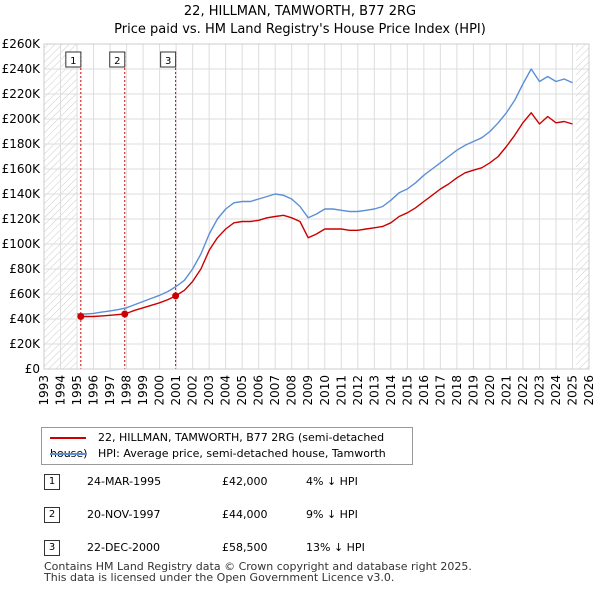  What do you see at coordinates (25, 344) in the screenshot?
I see `y-tick-label: £20K` at bounding box center [25, 344].